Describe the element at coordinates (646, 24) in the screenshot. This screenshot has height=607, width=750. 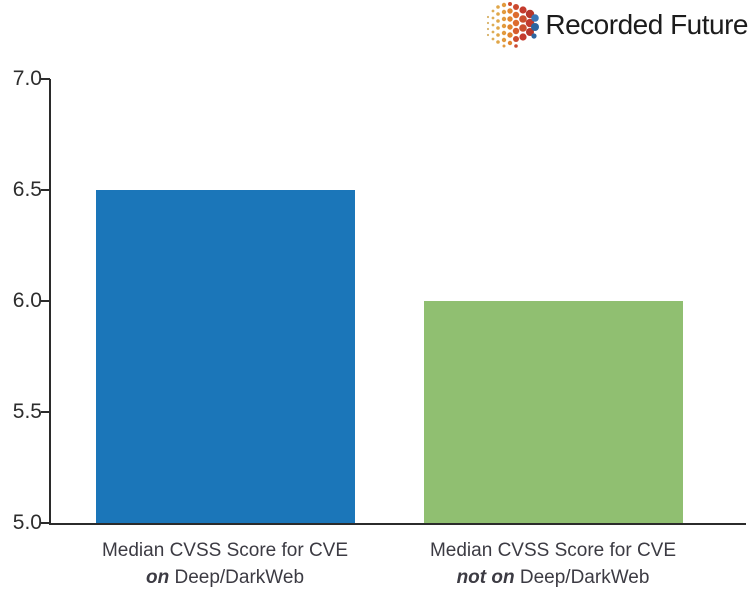
I see `recorded-future-logo-text: Recorded Future` at that location.